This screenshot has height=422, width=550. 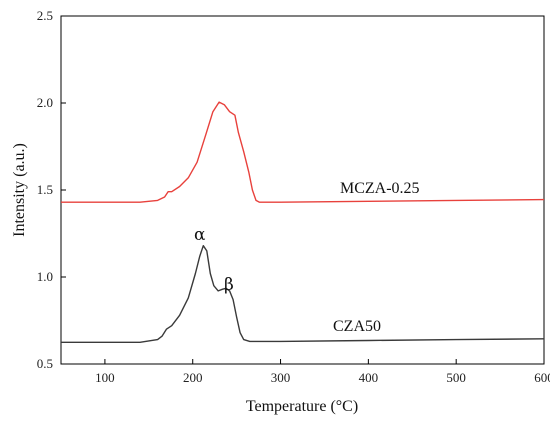 I want to click on x-tick-label: 600, so click(x=542, y=377).